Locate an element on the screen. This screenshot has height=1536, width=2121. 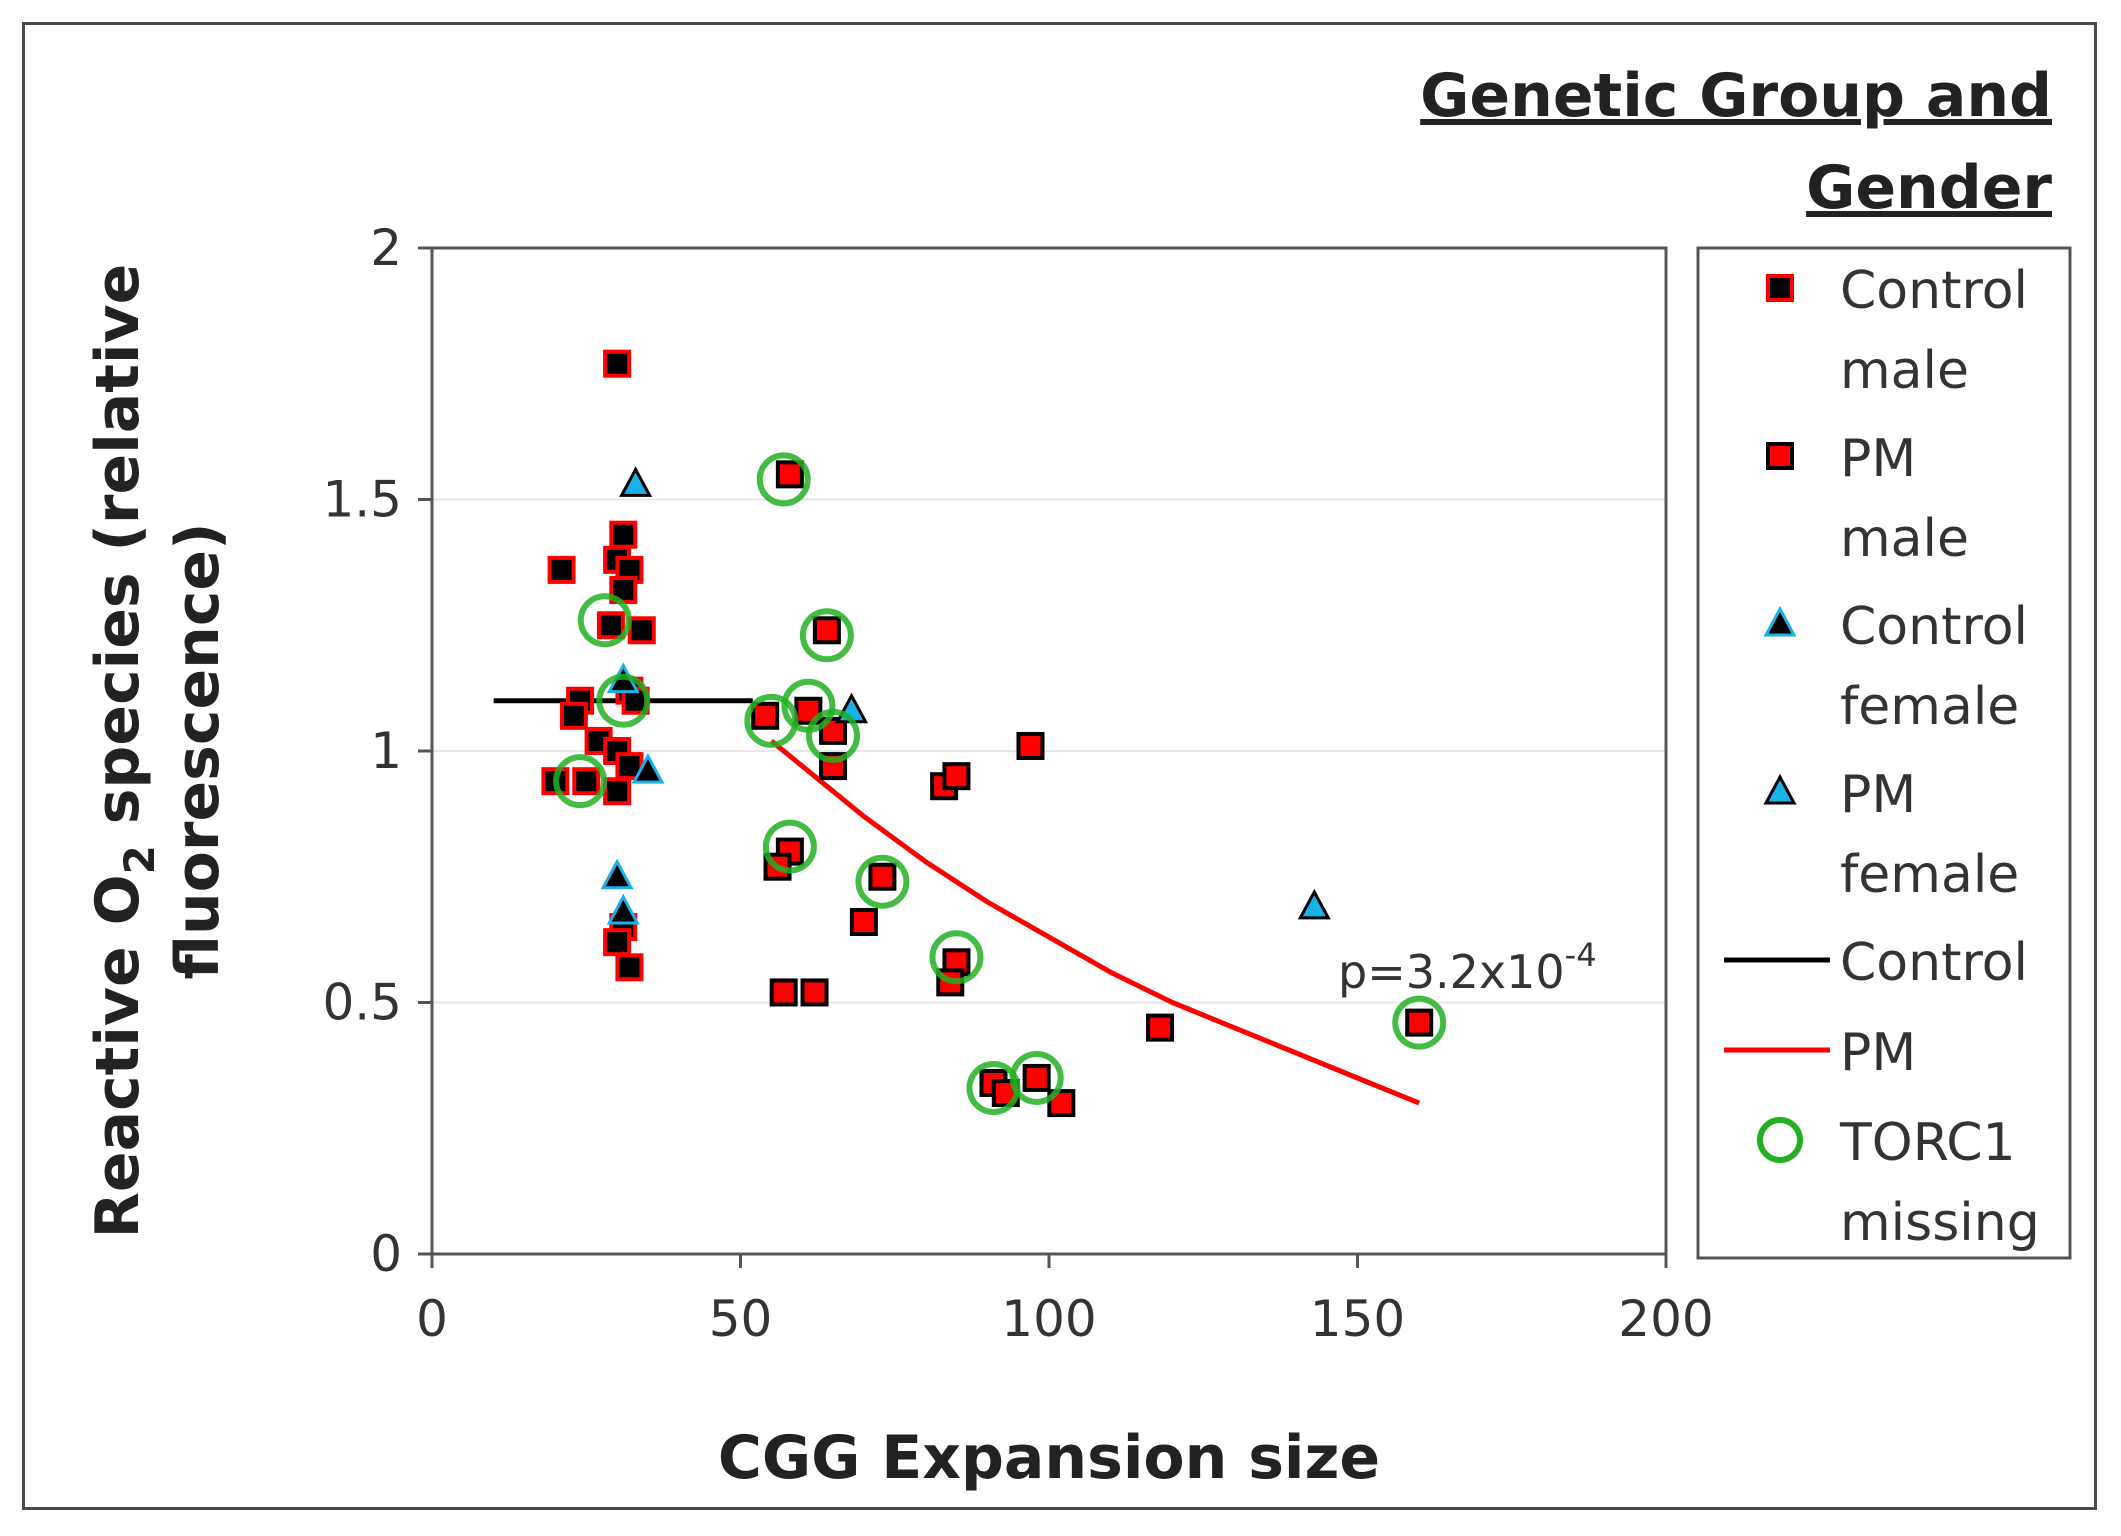
y-tick-label: 0 is located at coordinates (386, 1254).